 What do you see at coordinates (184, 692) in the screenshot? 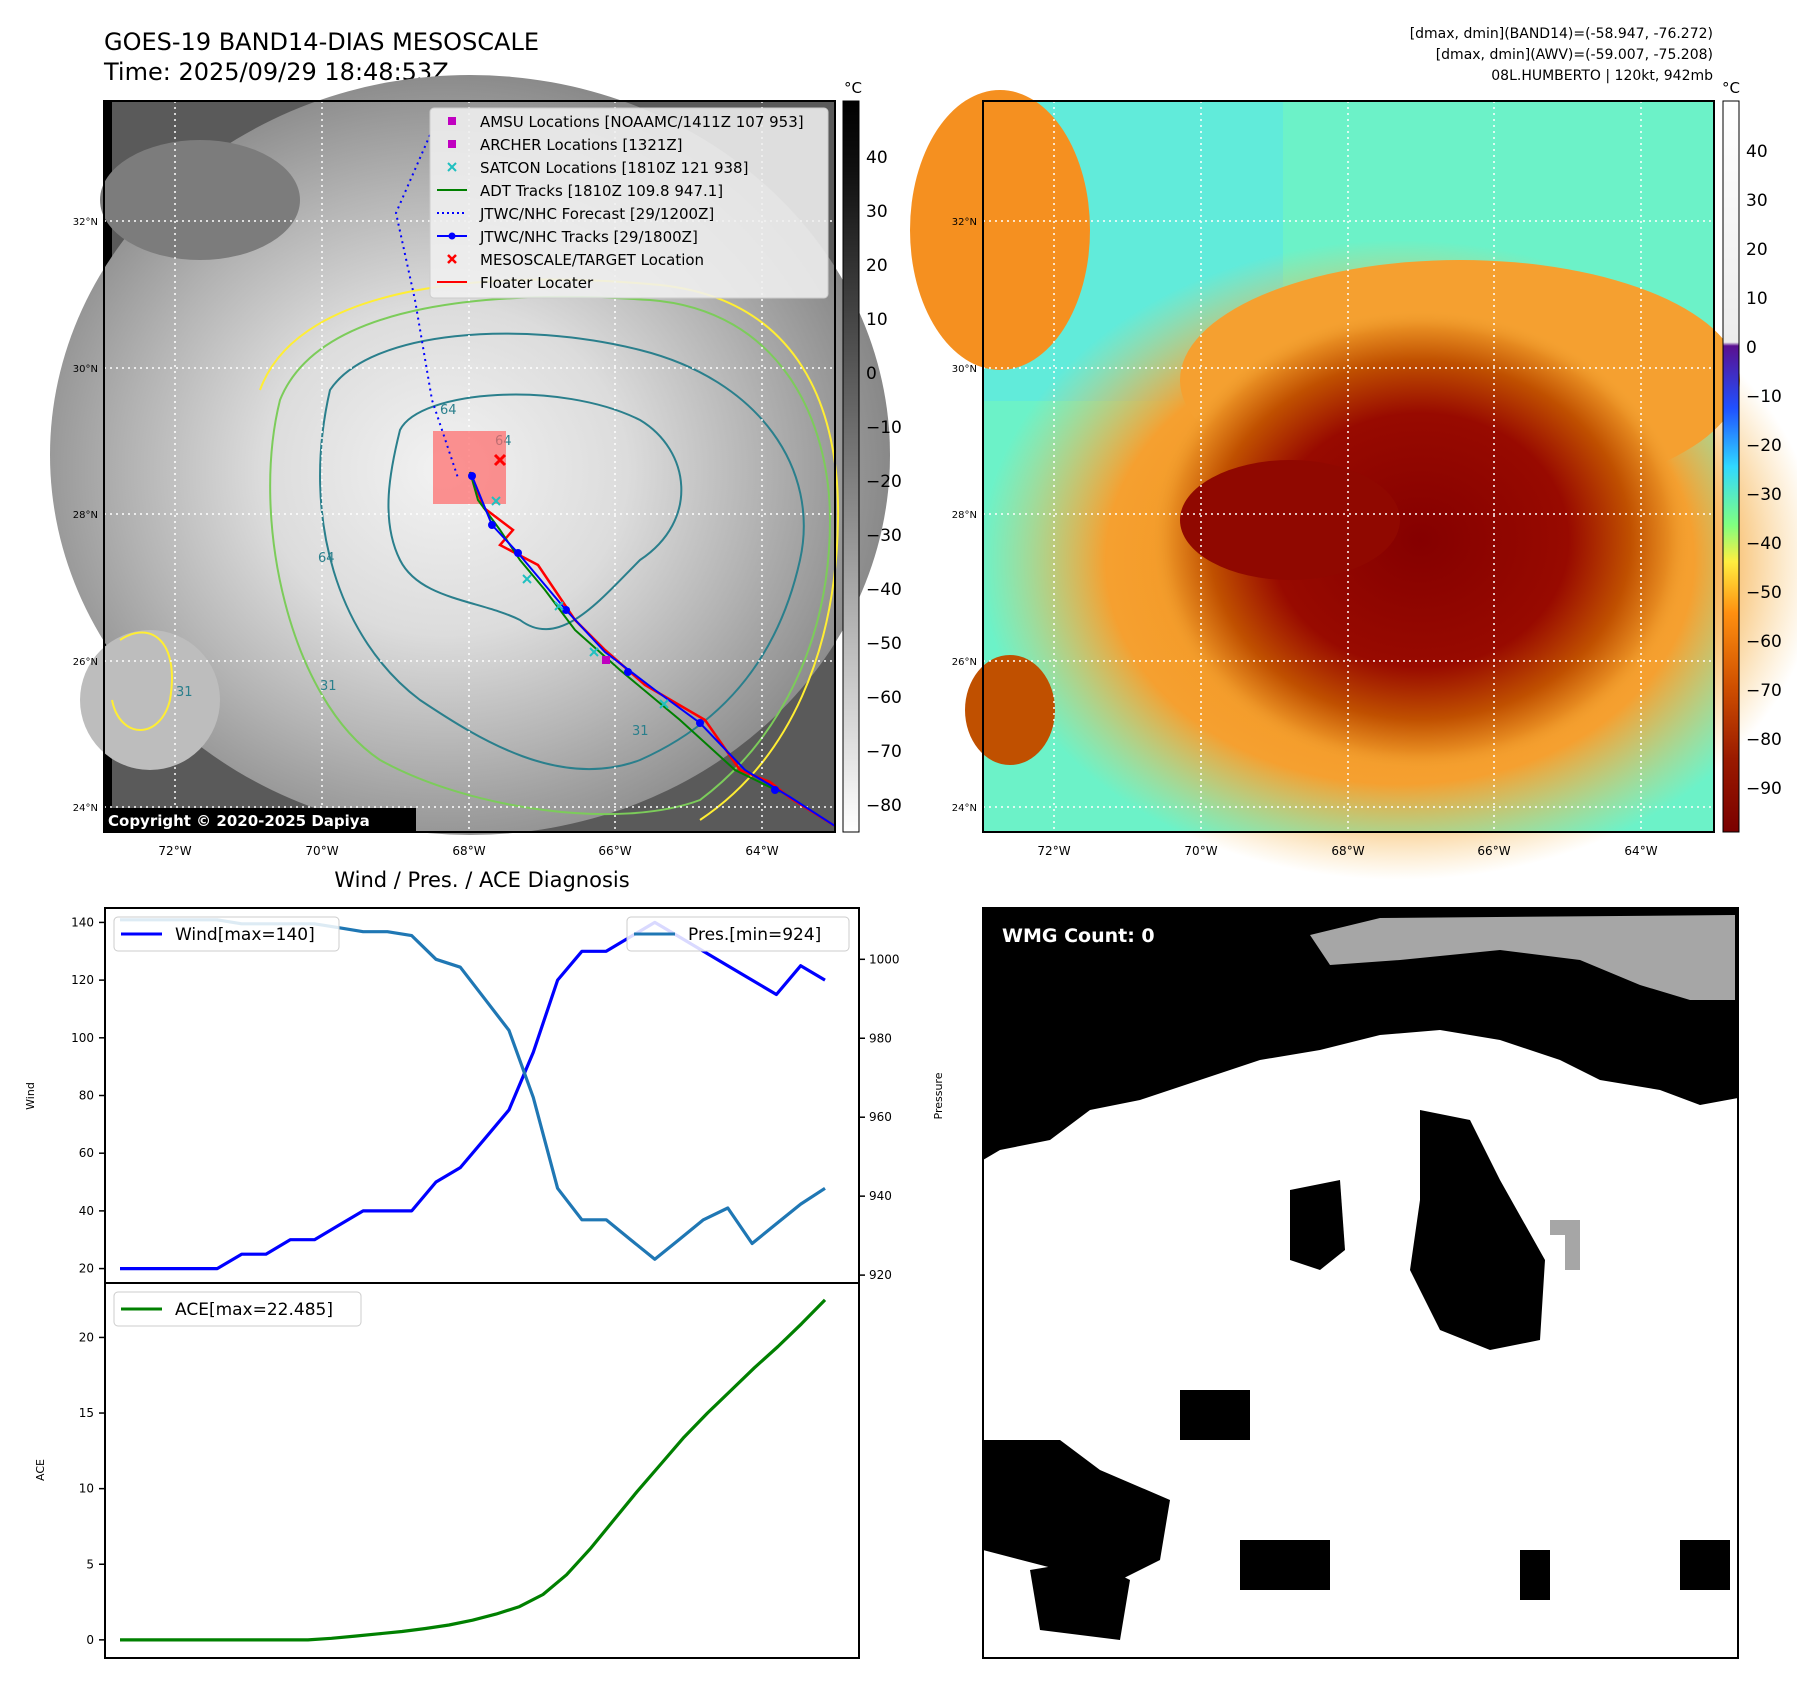
I see `contour-label: 31` at bounding box center [184, 692].